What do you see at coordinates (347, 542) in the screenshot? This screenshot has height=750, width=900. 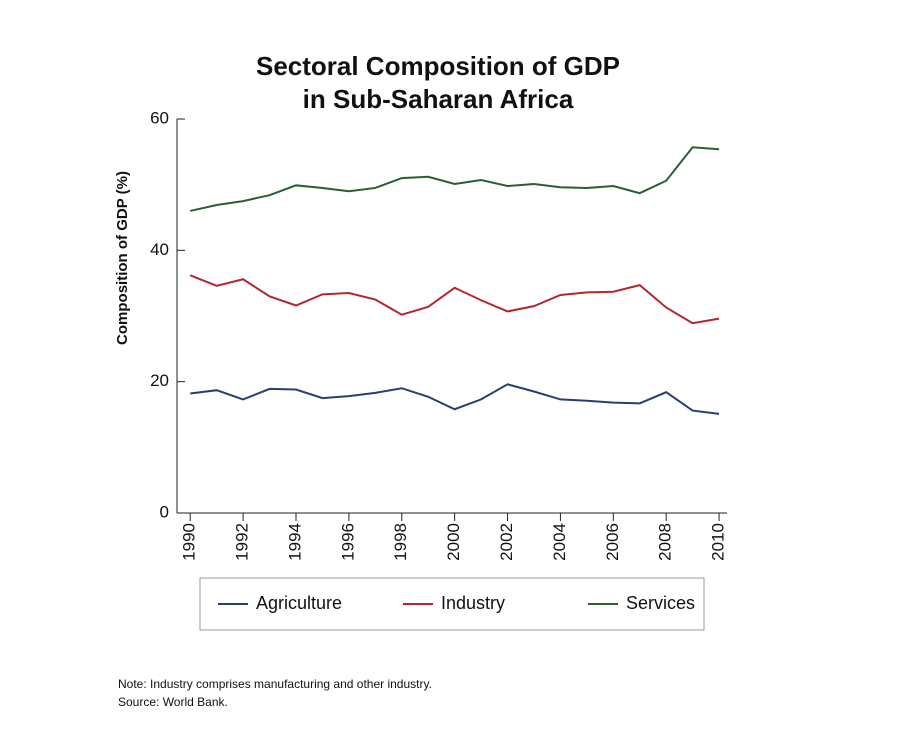 I see `x-tick-label: 1996` at bounding box center [347, 542].